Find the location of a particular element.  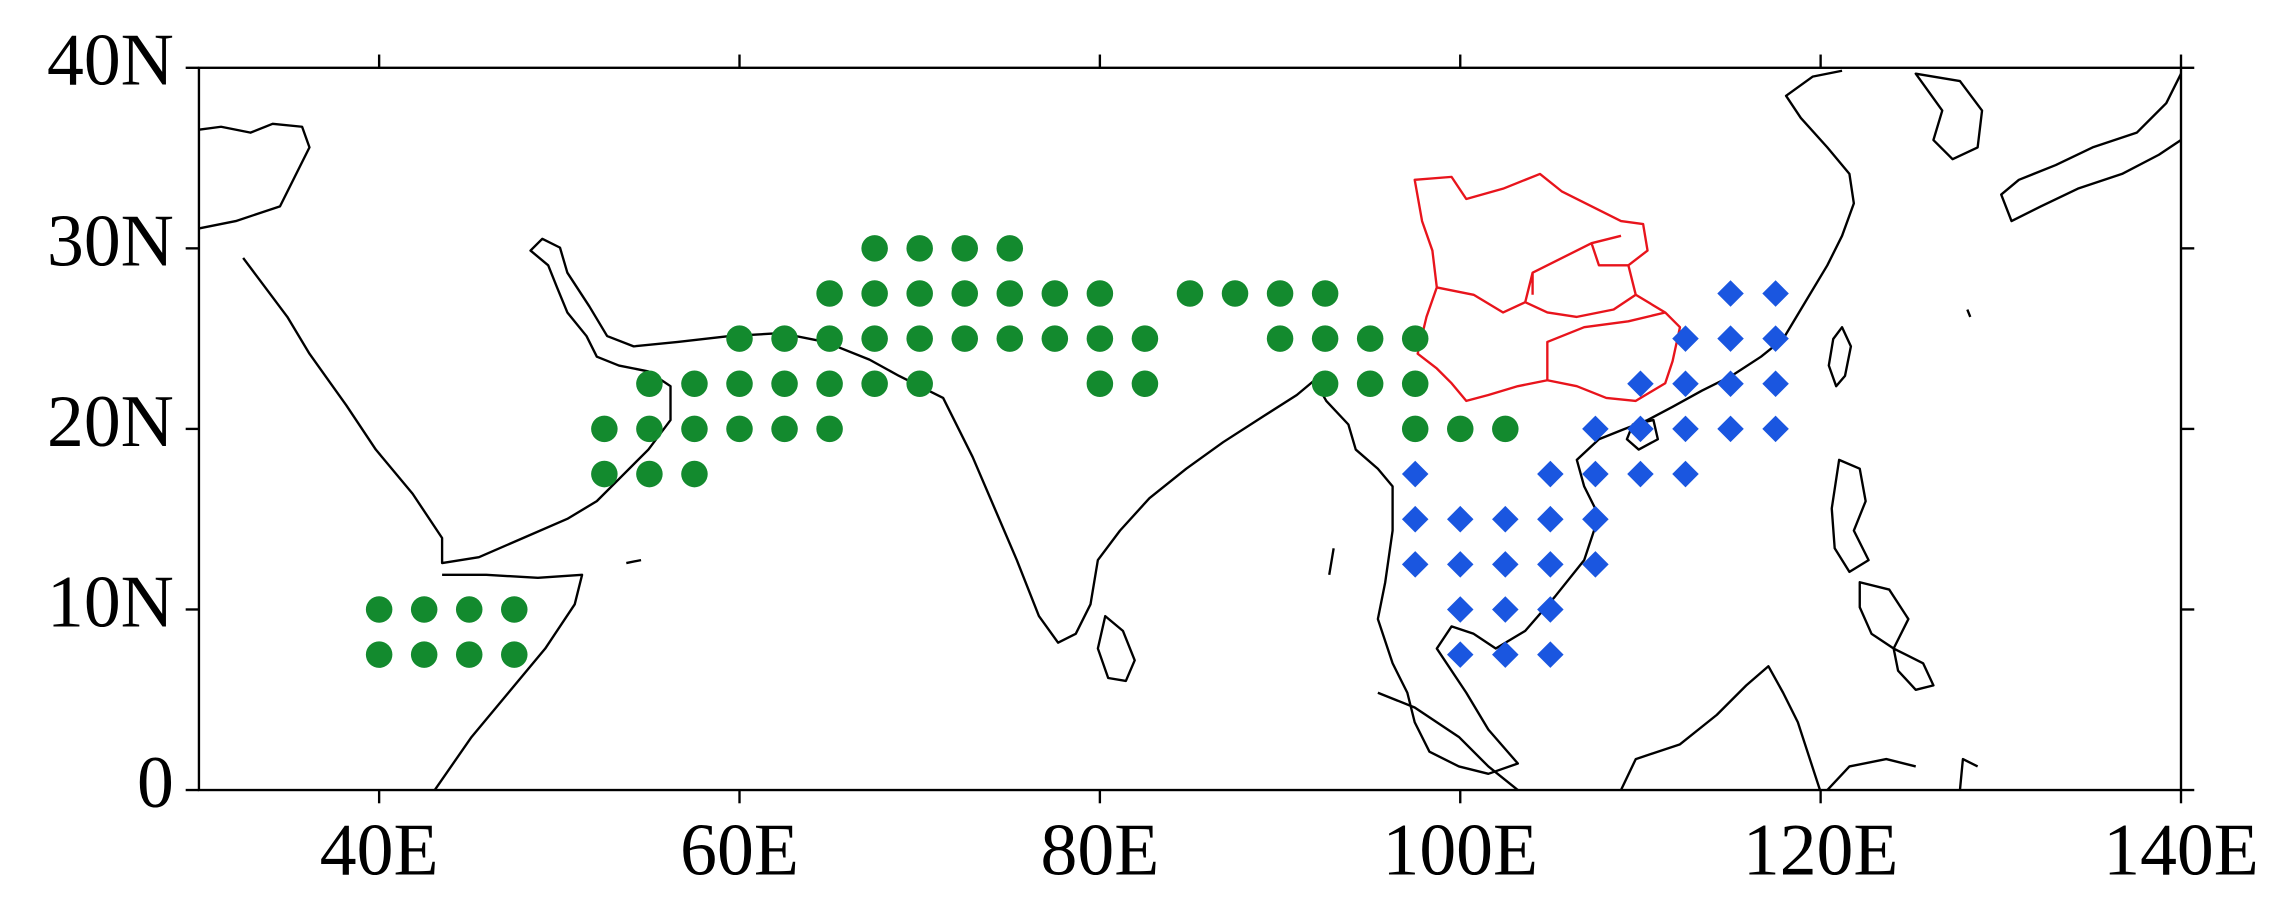

x-tick-label: 100E is located at coordinates (1461, 850).